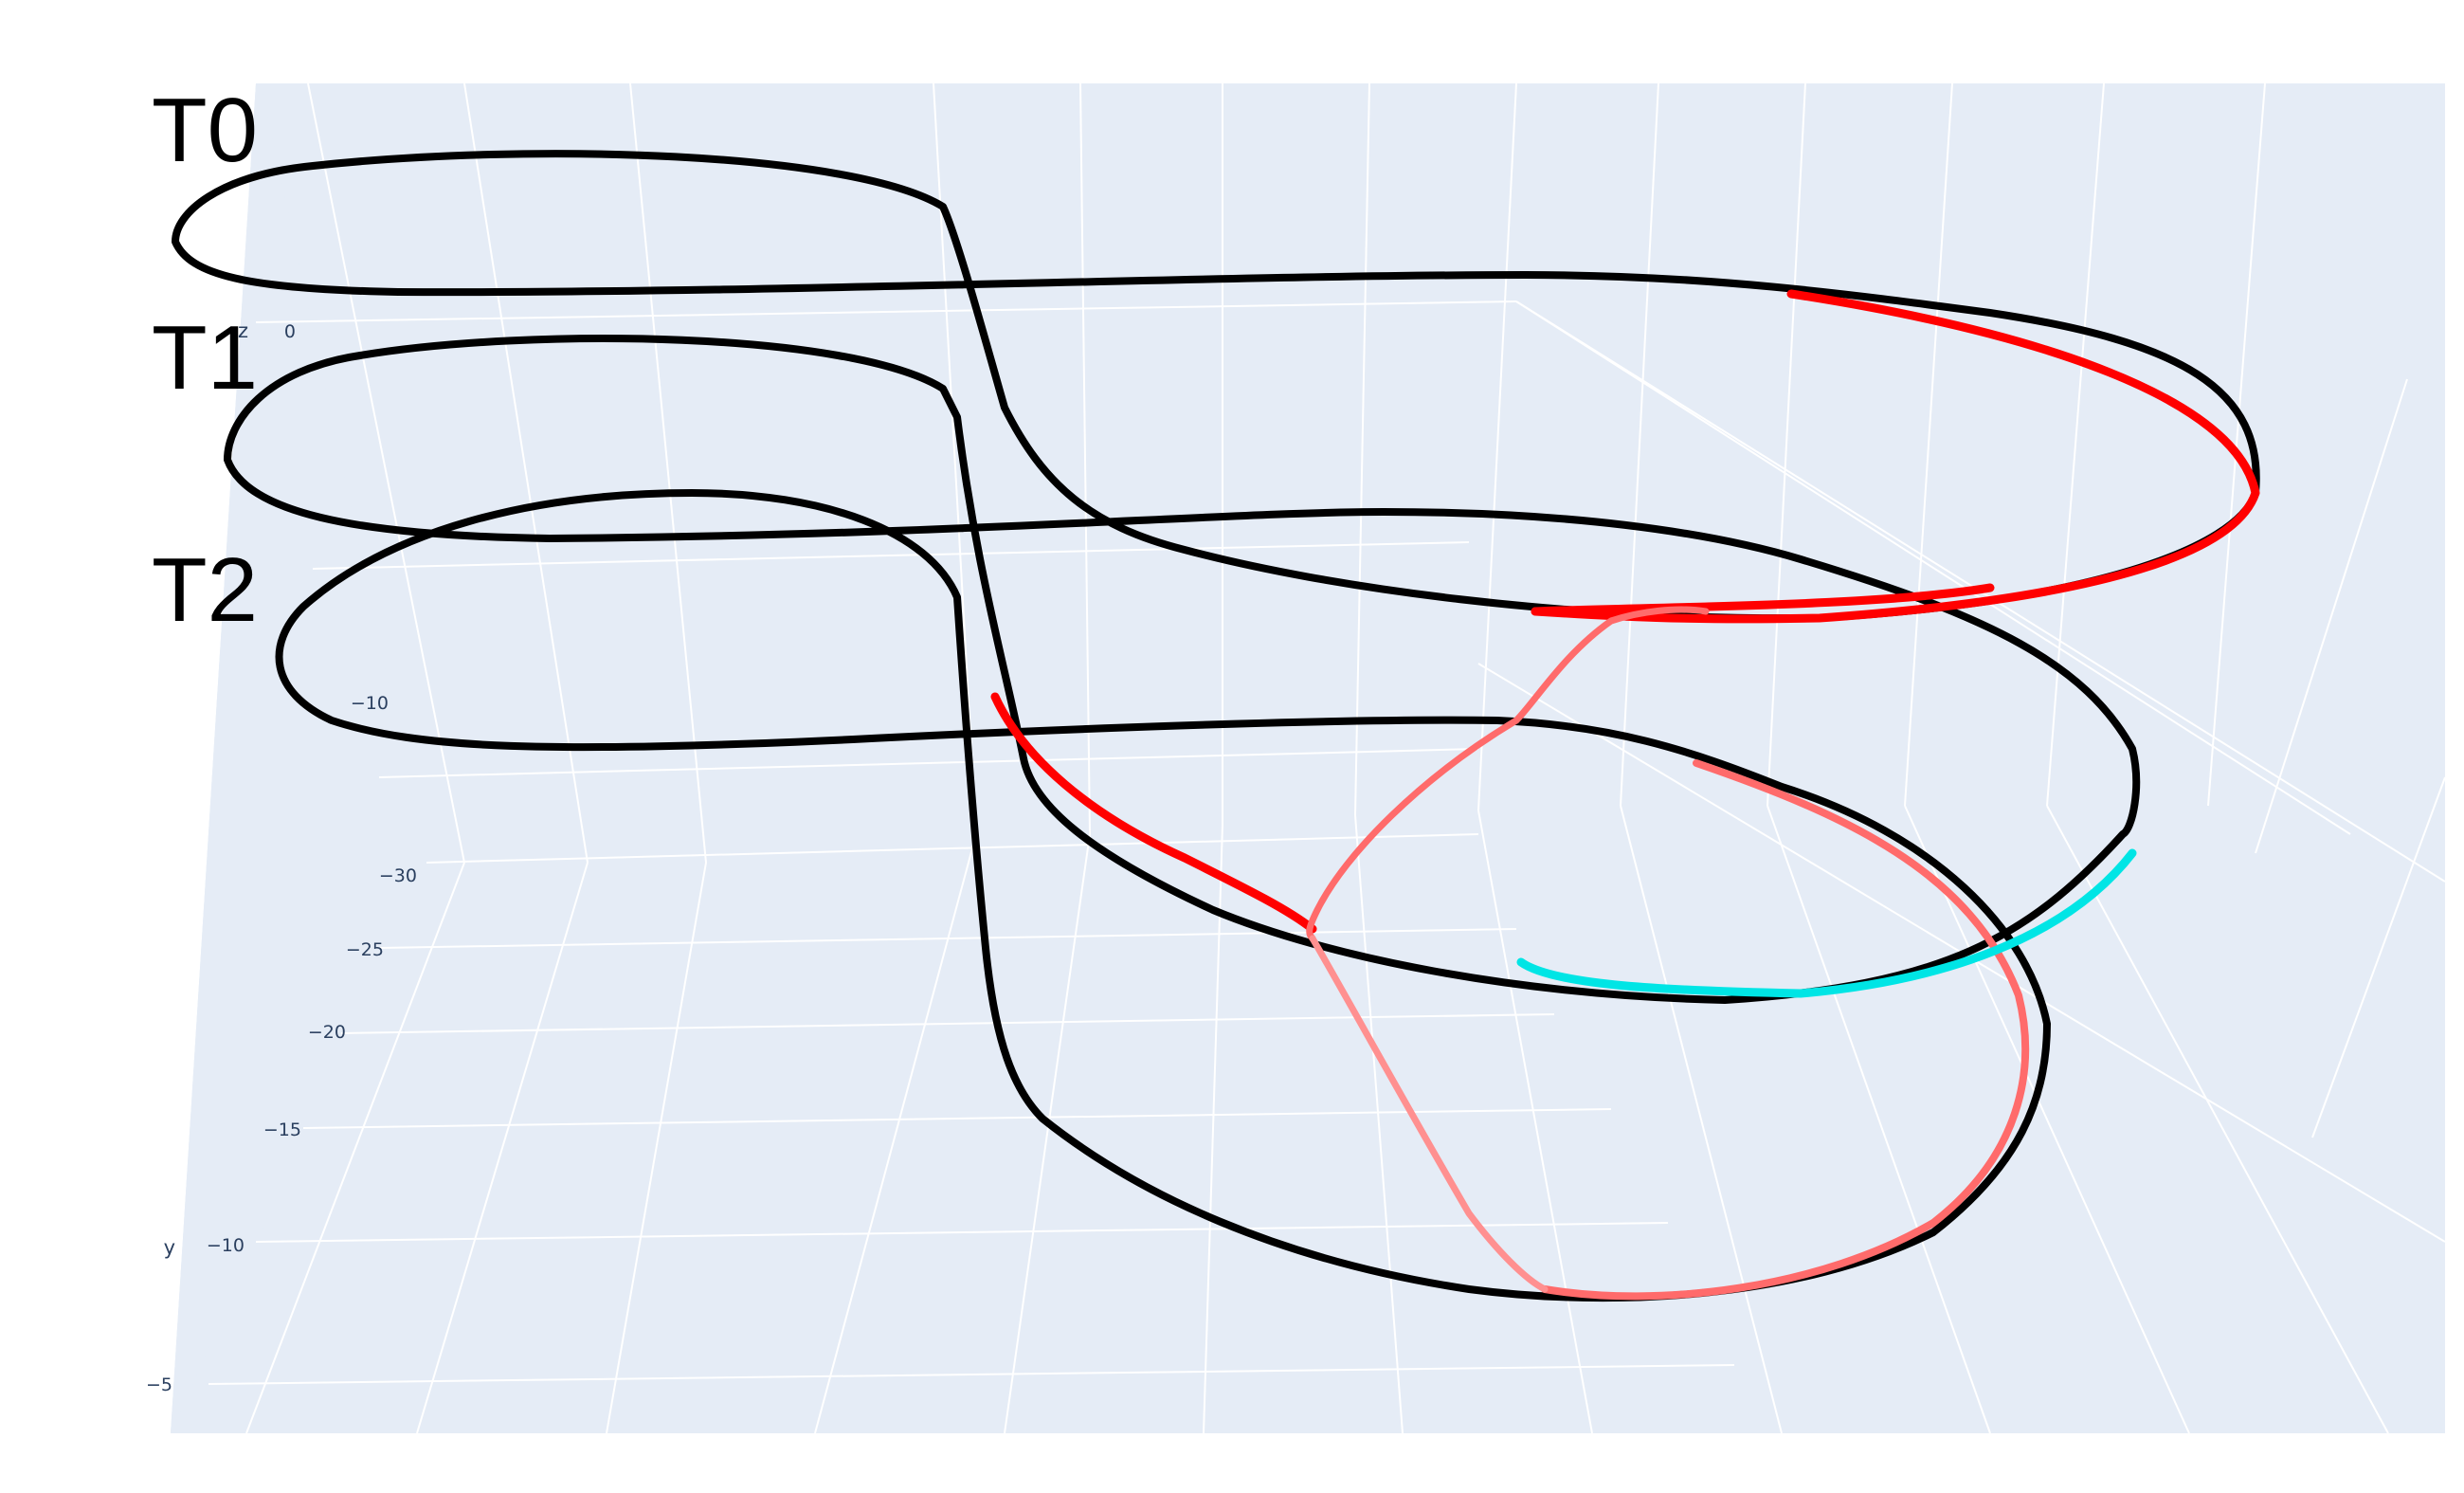 Image resolution: width=2464 pixels, height=1493 pixels. I want to click on z-tick-0: 0, so click(290, 331).